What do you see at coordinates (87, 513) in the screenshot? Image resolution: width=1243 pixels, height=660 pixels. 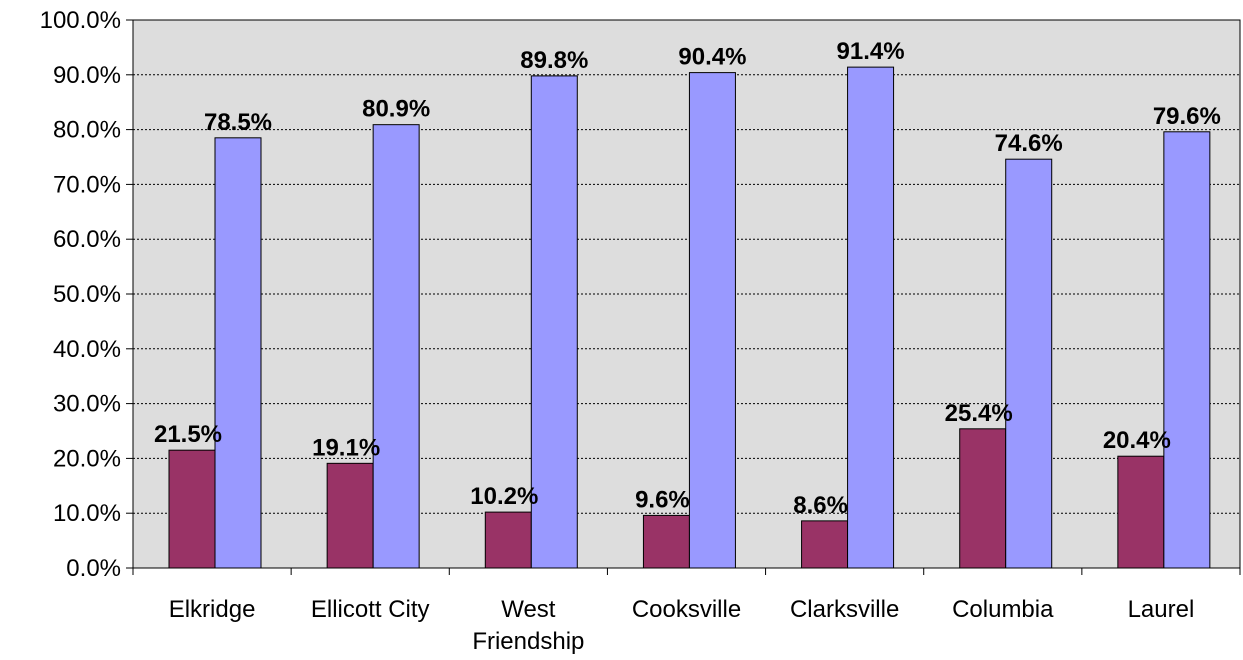 I see `y-tick-label: 10.0%` at bounding box center [87, 513].